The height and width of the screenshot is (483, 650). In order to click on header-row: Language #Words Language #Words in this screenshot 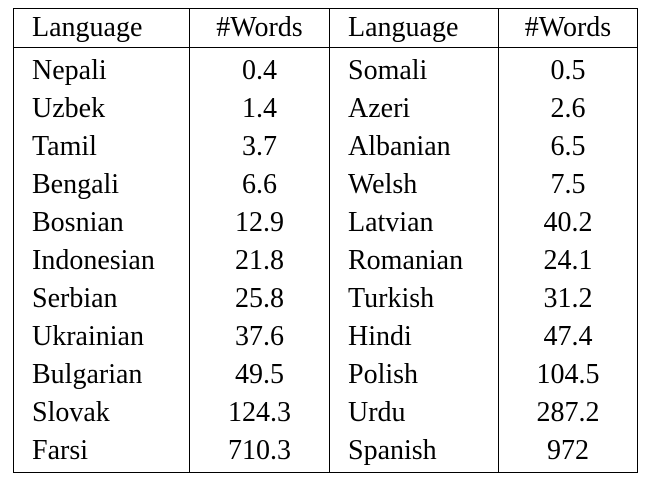, I will do `click(325, 28)`.